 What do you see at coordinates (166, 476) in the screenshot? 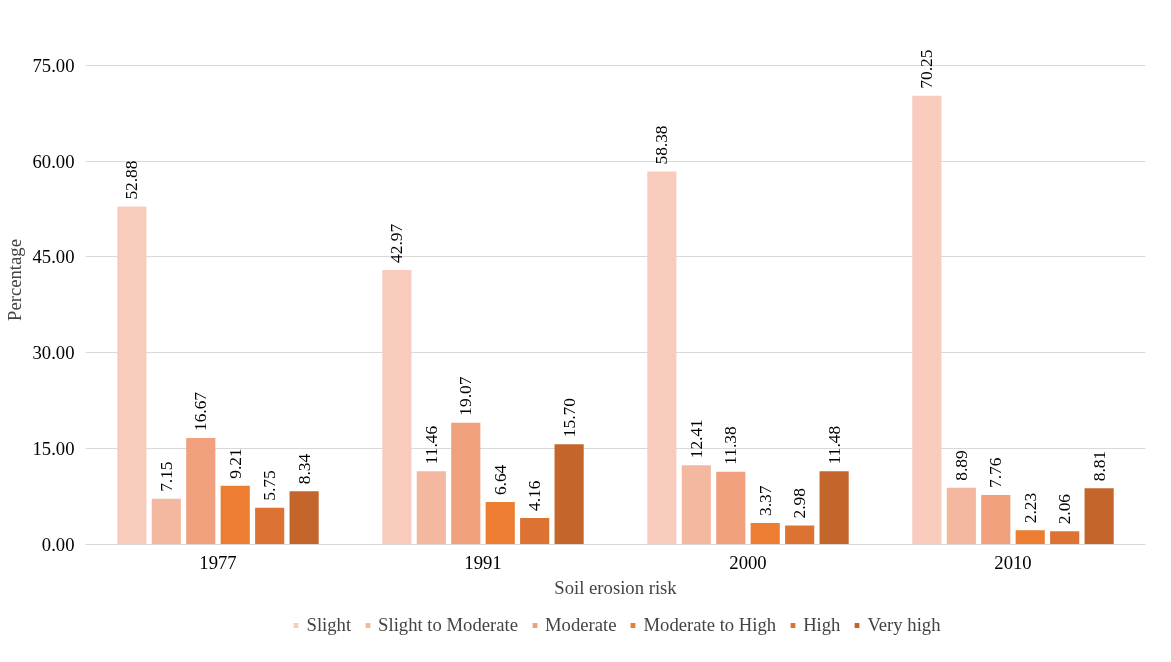
I see `data-label: 7.15` at bounding box center [166, 476].